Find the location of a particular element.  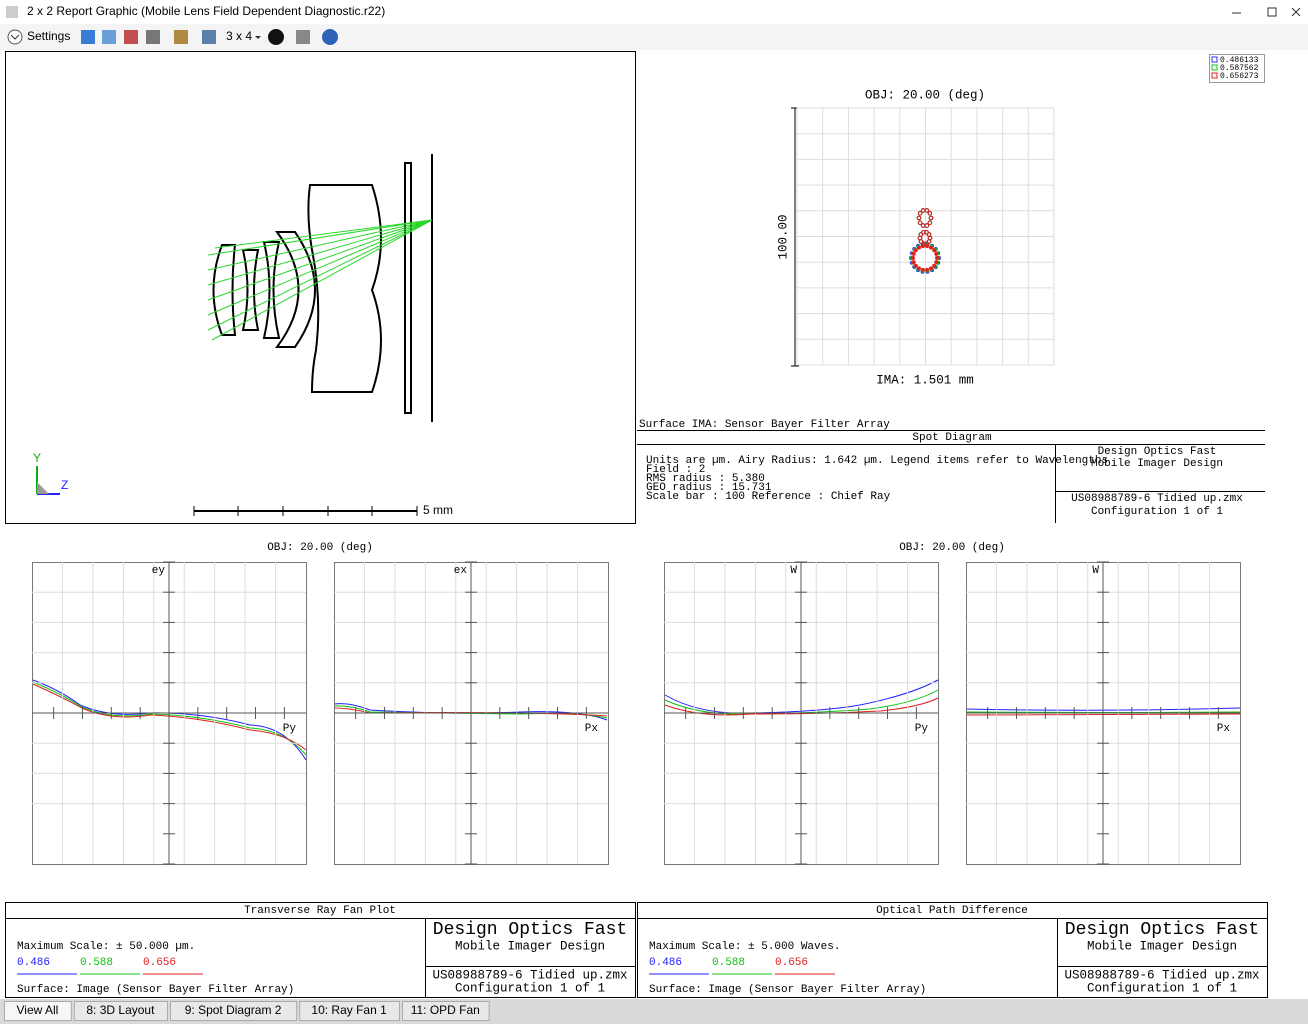

opd-title: Optical Path Difference is located at coordinates (952, 911).